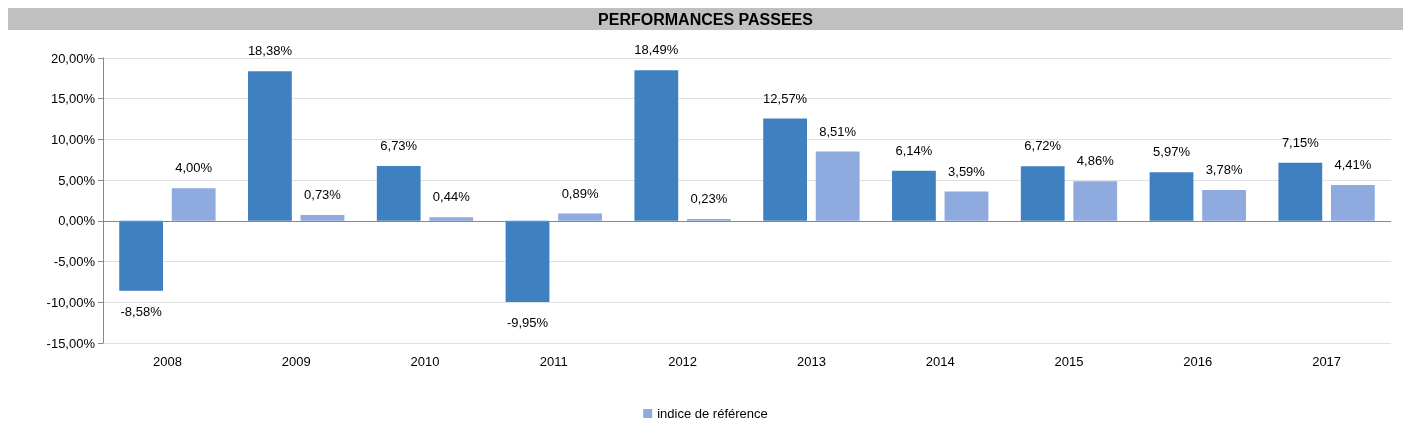 This screenshot has height=441, width=1411. I want to click on x-tick-label: 2016, so click(1198, 361).